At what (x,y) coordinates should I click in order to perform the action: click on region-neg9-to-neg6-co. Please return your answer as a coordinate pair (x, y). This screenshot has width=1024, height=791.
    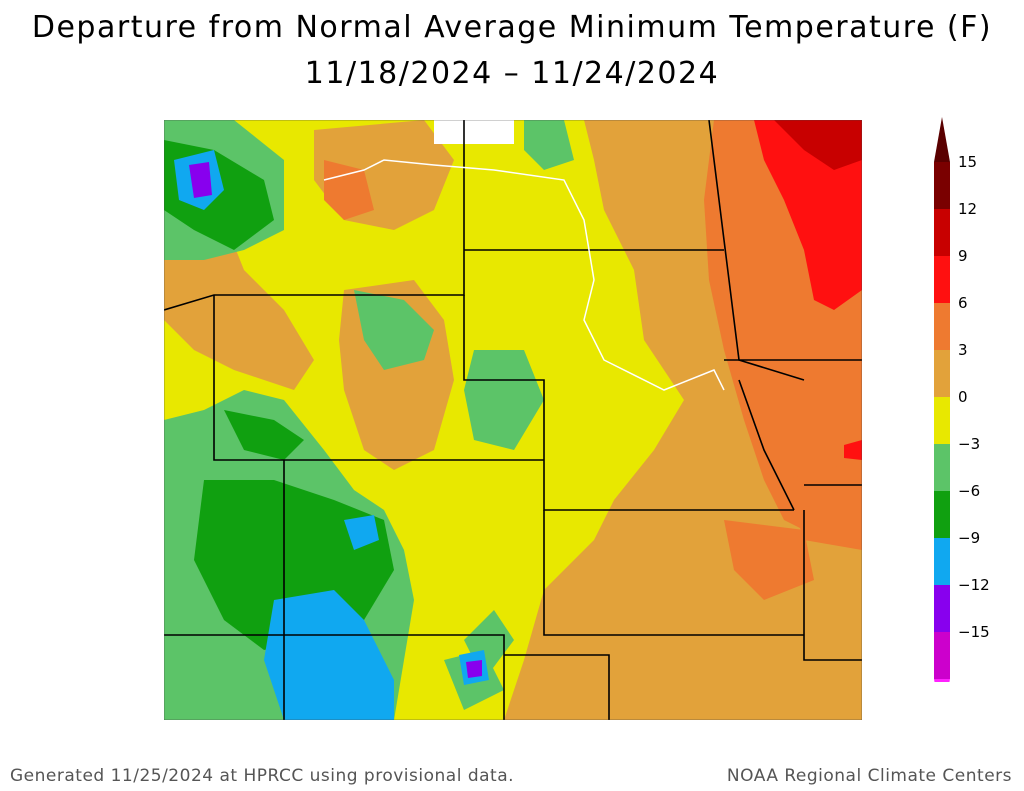
    Looking at the image, I should click on (361, 532).